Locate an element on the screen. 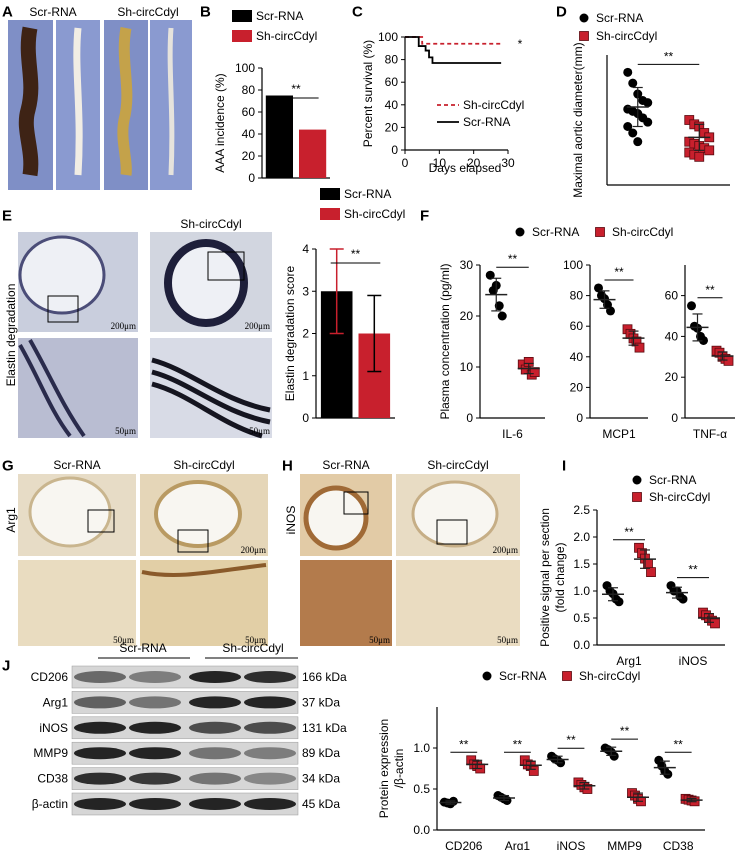 This screenshot has width=738, height=850. x-tick-label: 0 is located at coordinates (405, 163).